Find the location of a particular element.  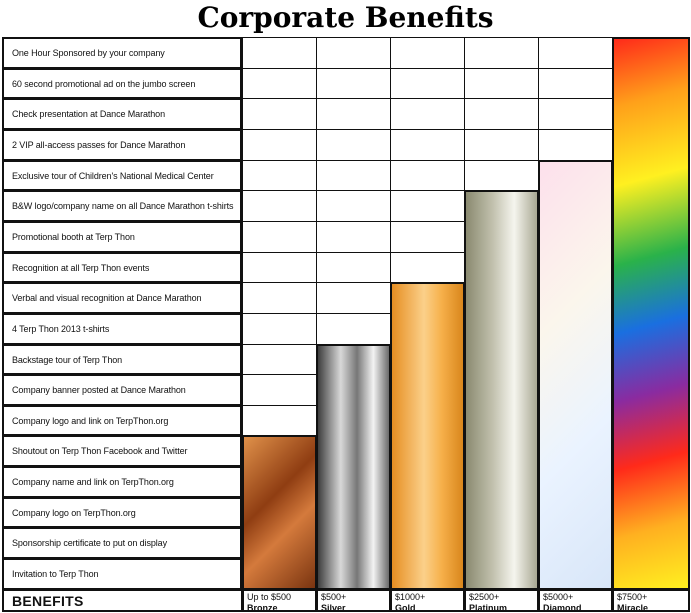

benefit-row-label: One Hour Sponsored by your company is located at coordinates (122, 53).